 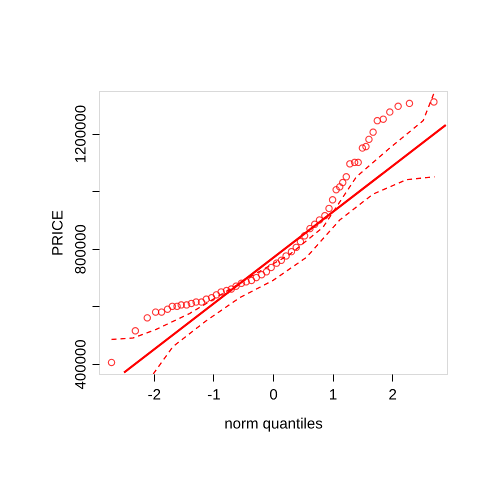 What do you see at coordinates (81, 134) in the screenshot?
I see `y-tick-label: 1200000` at bounding box center [81, 134].